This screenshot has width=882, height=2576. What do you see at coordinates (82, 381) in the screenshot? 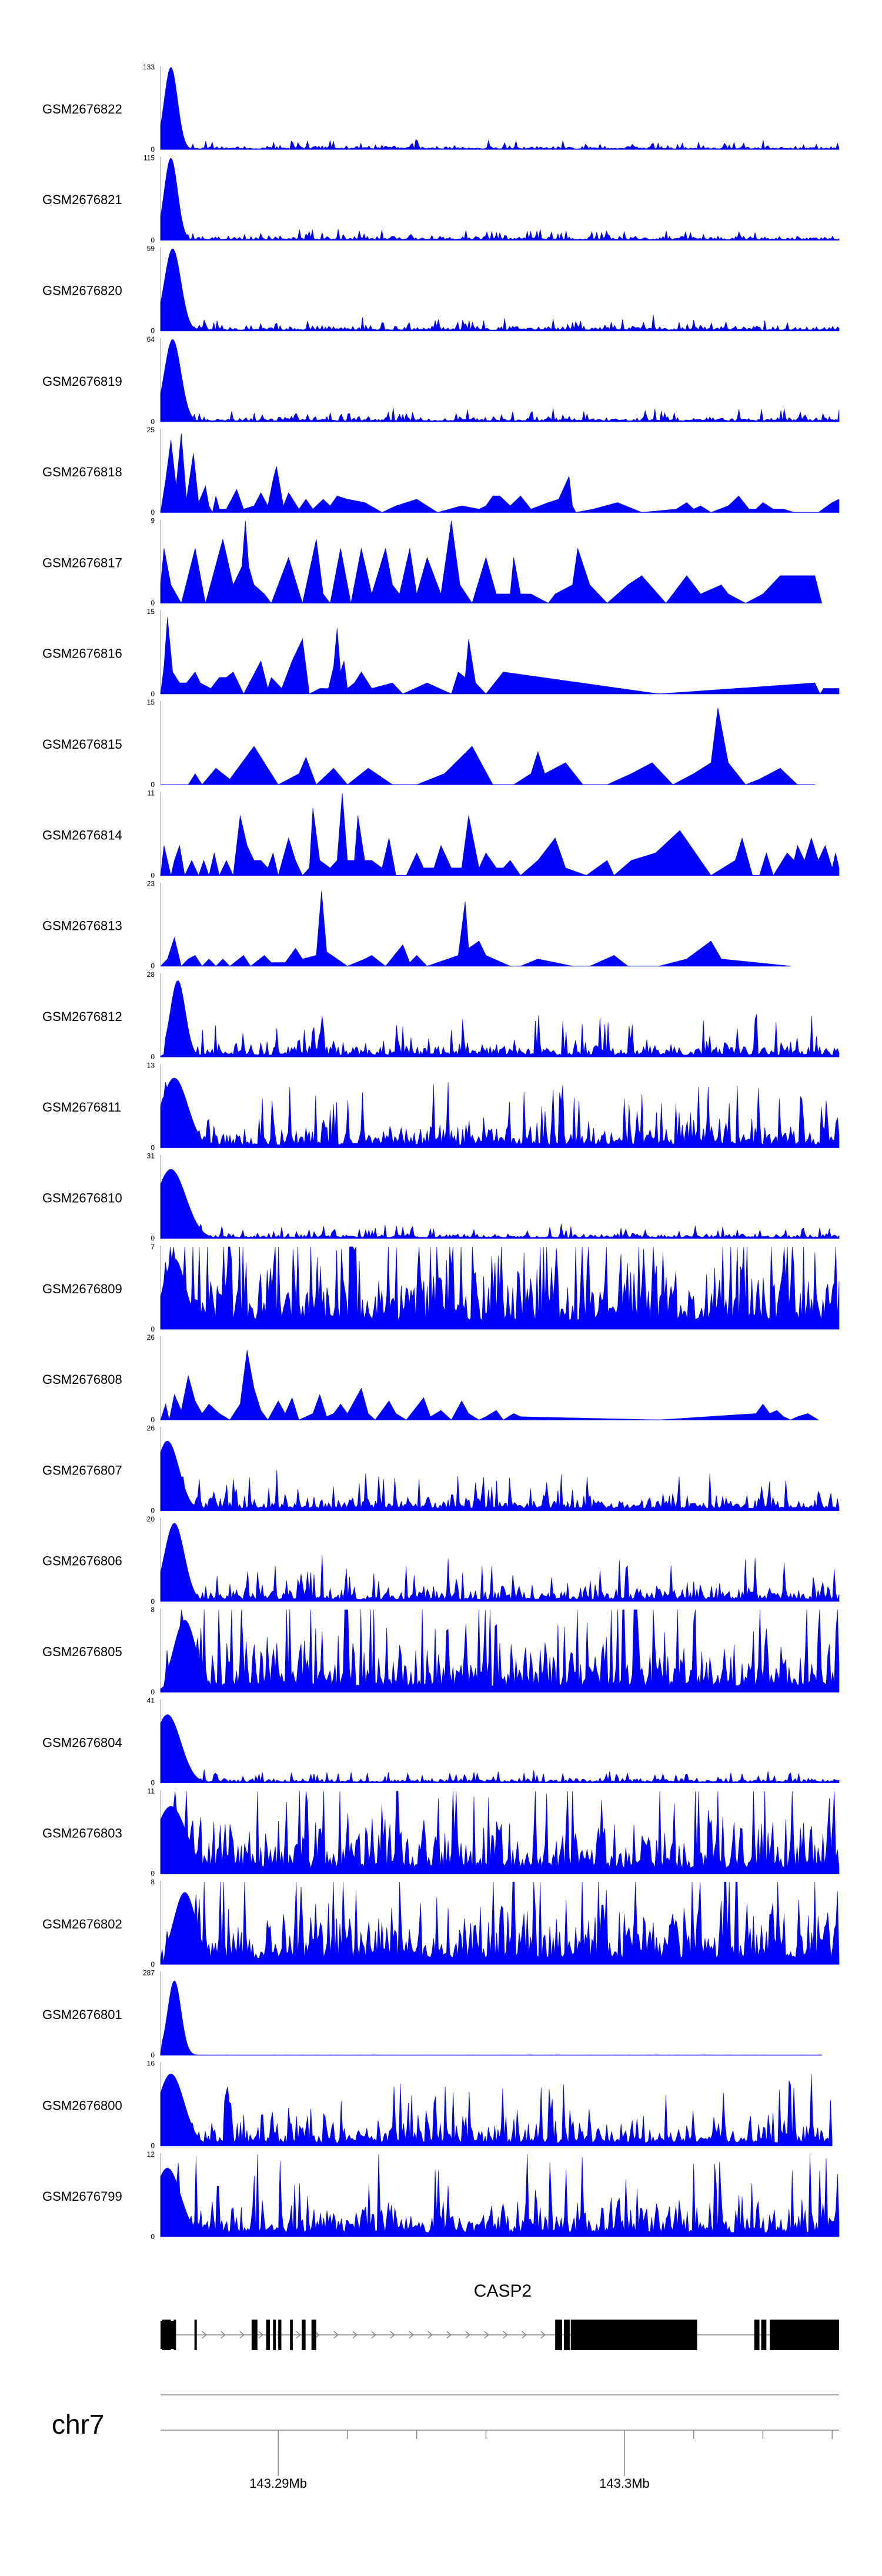
I see `track-label: GSM2676819` at bounding box center [82, 381].